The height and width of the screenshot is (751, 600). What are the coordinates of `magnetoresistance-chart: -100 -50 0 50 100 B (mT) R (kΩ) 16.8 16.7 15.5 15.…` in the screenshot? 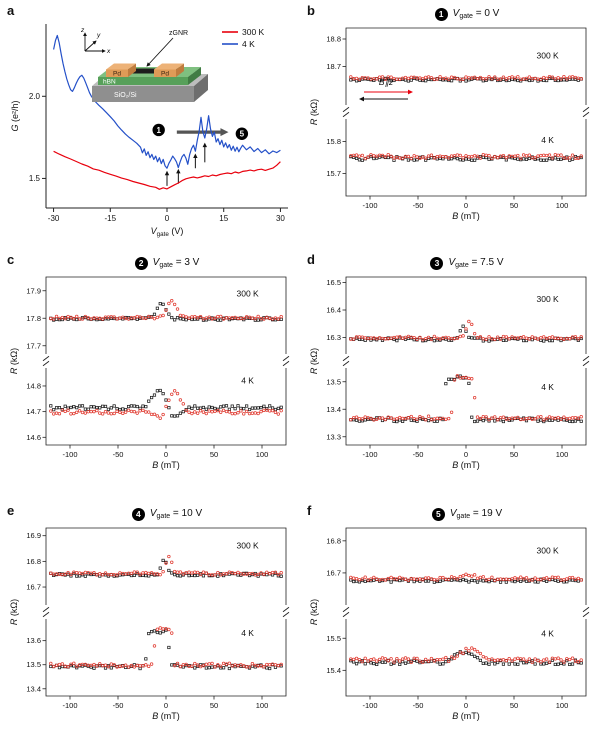 It's located at (449, 624).